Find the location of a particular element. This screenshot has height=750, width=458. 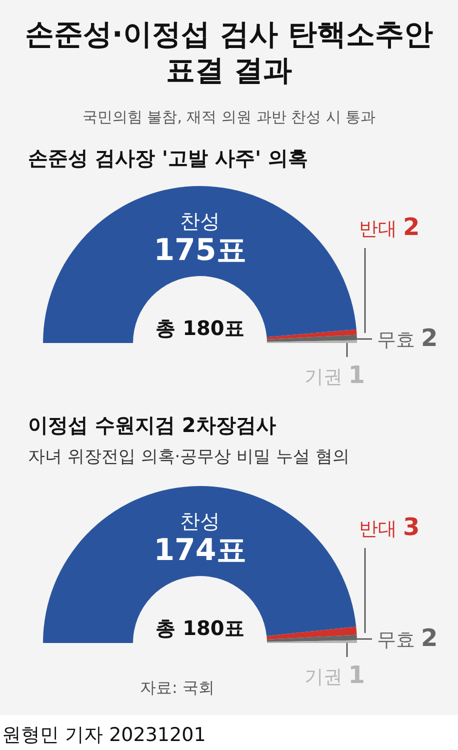

data-label: 3 is located at coordinates (411, 527).